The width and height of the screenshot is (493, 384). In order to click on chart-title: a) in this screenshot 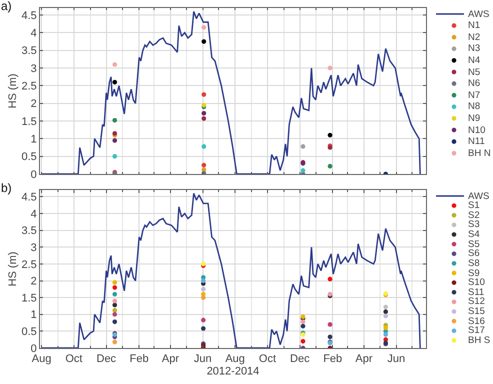, I will do `click(6, 6)`.